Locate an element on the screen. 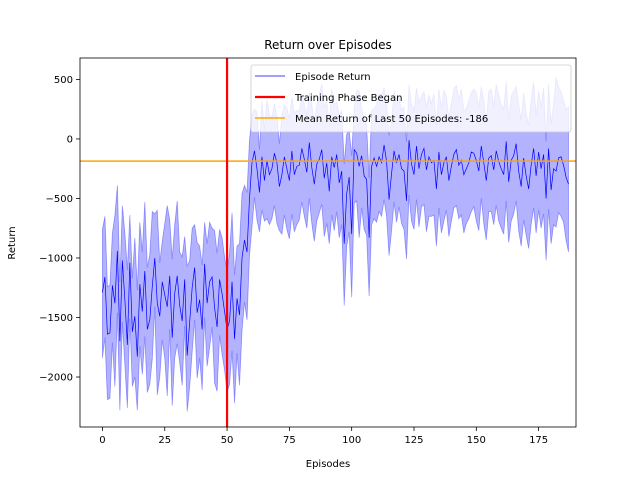  x-axis-label: Episodes is located at coordinates (328, 464).